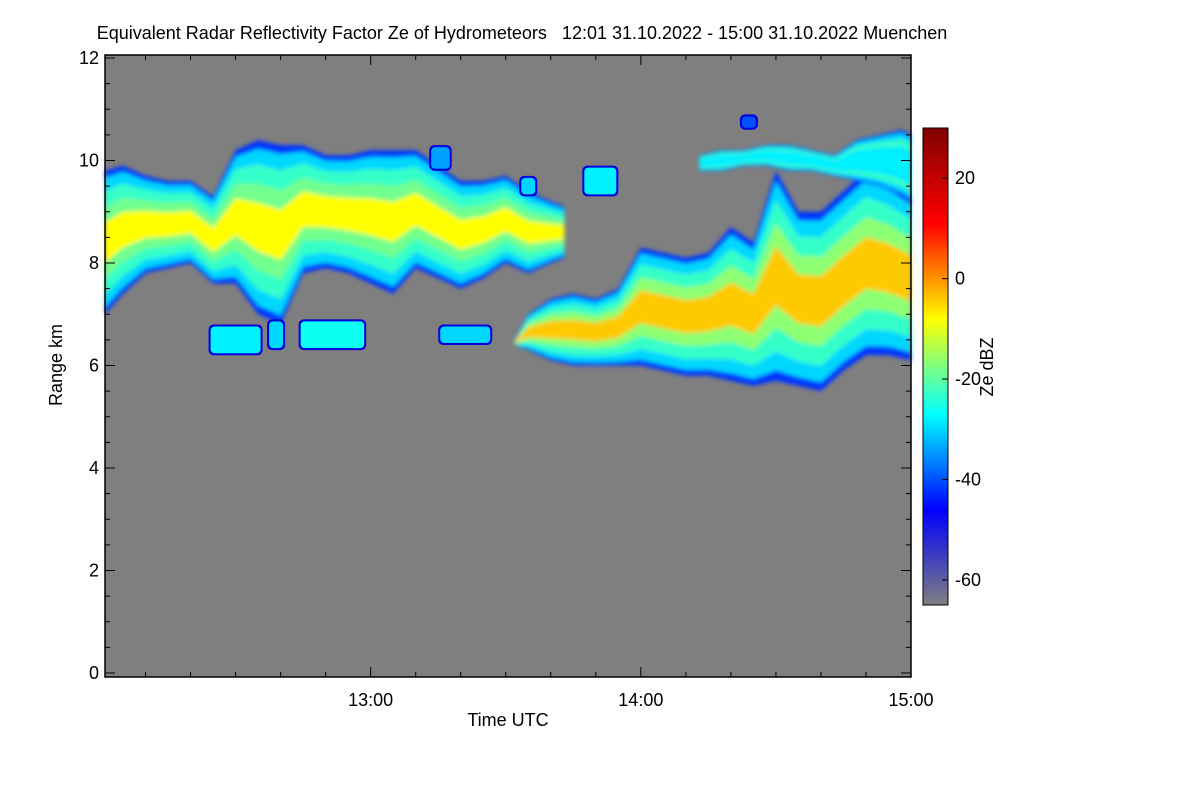 This screenshot has width=1200, height=800. I want to click on colorbar-ticks: 20 0 -20 -40 -60, so click(961, 379).